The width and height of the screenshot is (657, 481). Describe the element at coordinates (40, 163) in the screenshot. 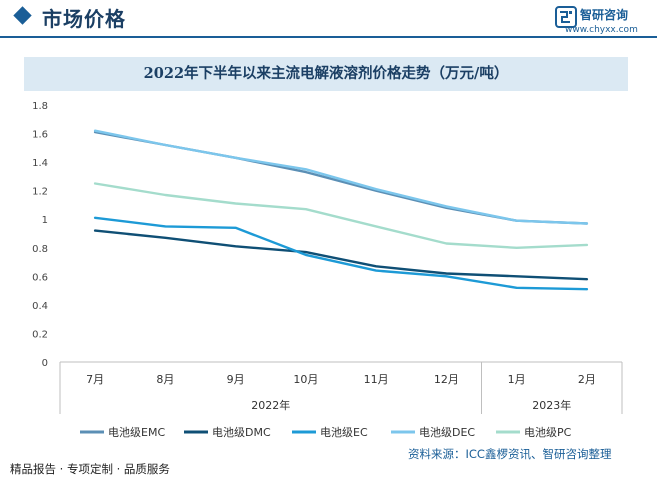

I see `y-tick-label: 1.4` at that location.